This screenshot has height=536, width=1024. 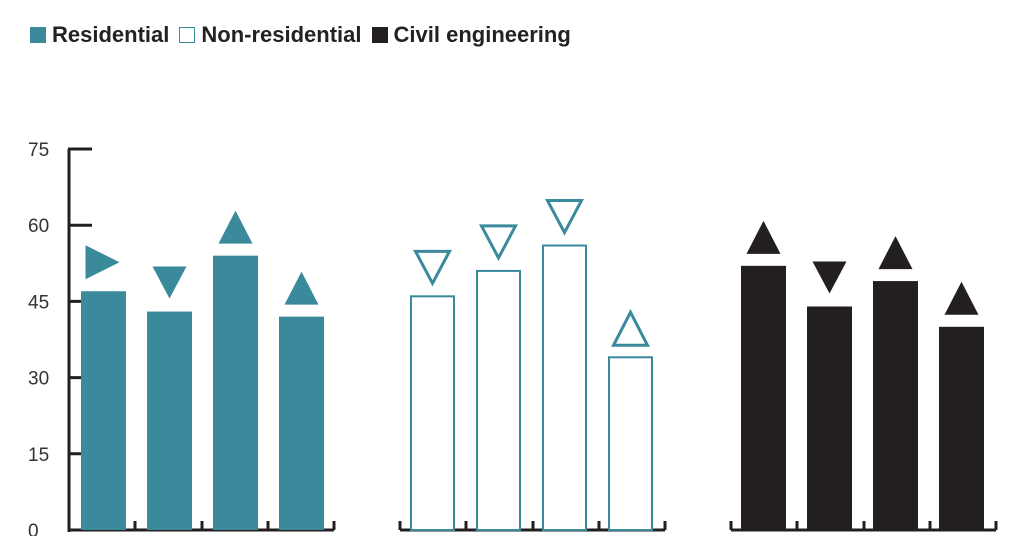 I want to click on legend-swatch-civil-engineering, so click(x=379, y=35).